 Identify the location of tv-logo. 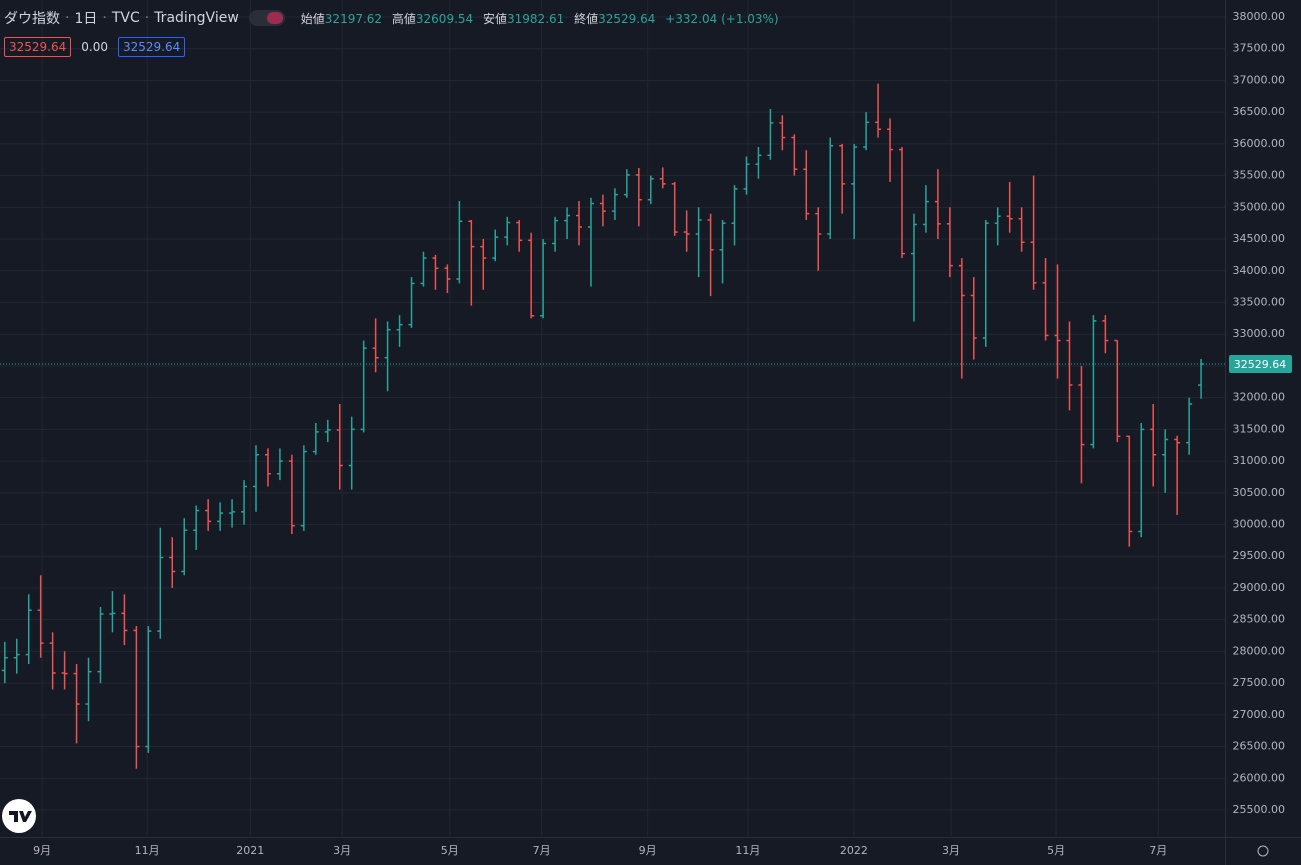
(19, 816).